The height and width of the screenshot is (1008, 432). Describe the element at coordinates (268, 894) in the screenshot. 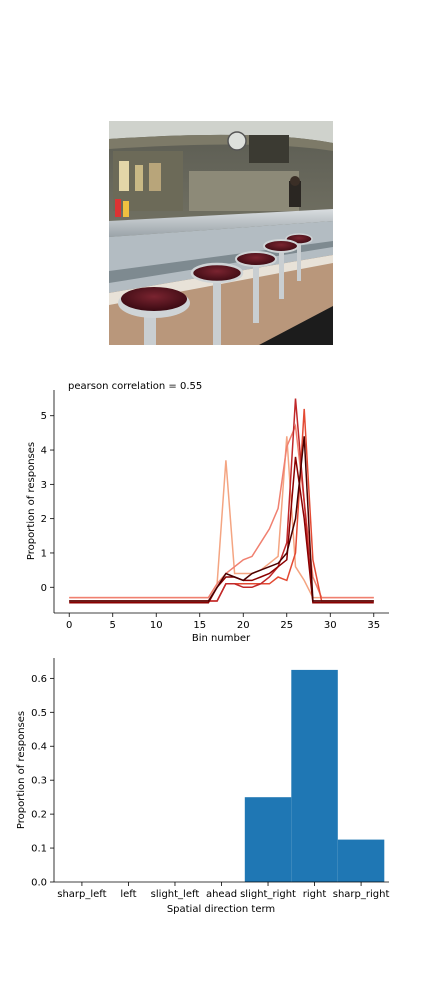

I see `x-tick-label: slight_right` at that location.